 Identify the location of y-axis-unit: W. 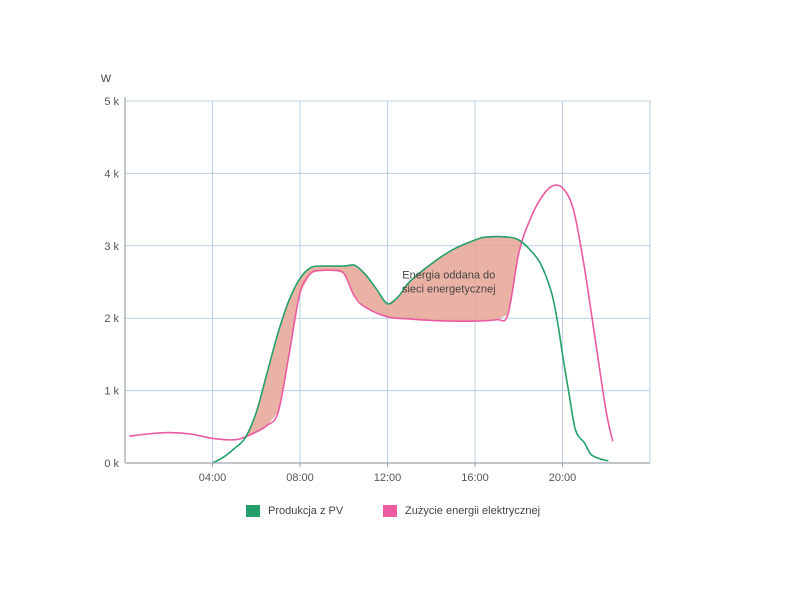
(106, 79).